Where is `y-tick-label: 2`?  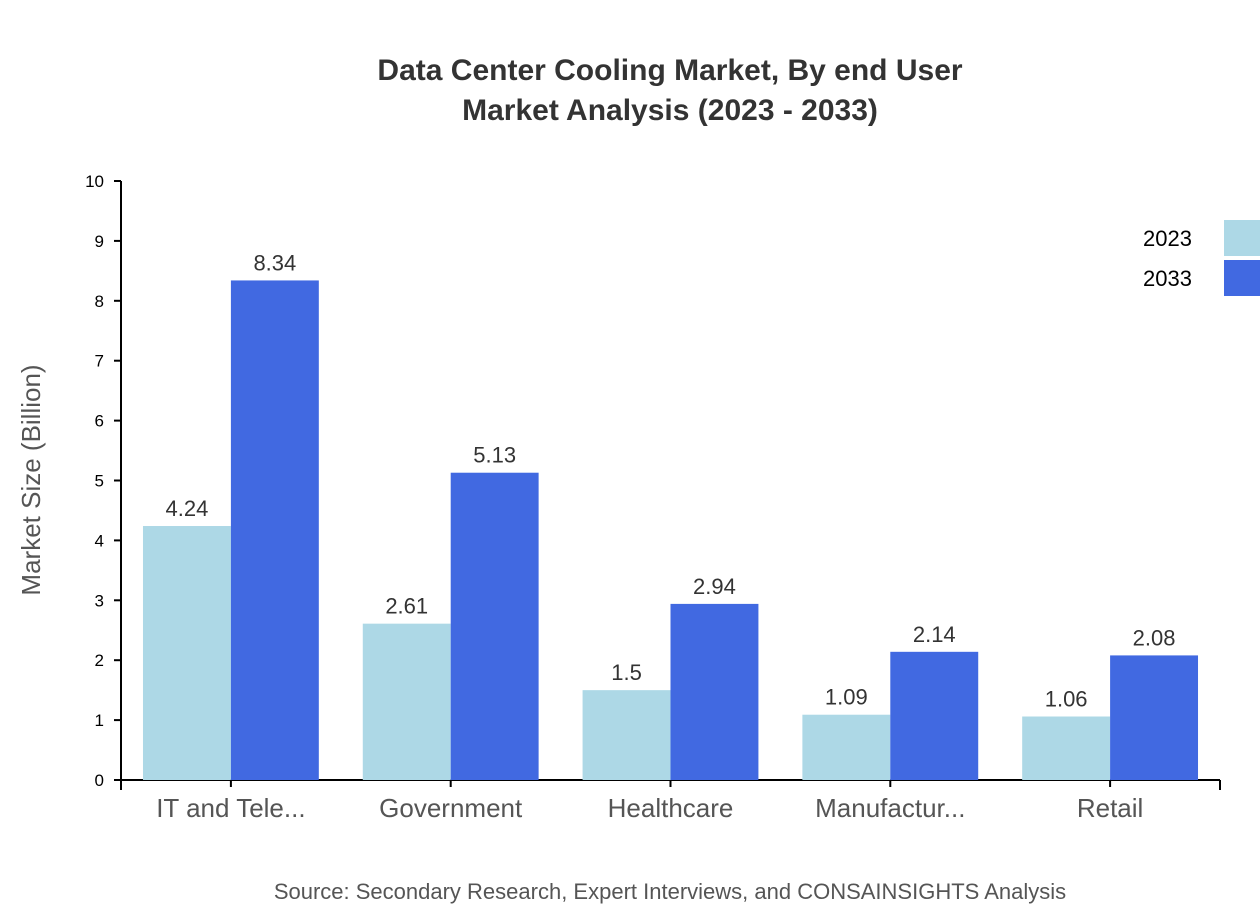
y-tick-label: 2 is located at coordinates (99, 660).